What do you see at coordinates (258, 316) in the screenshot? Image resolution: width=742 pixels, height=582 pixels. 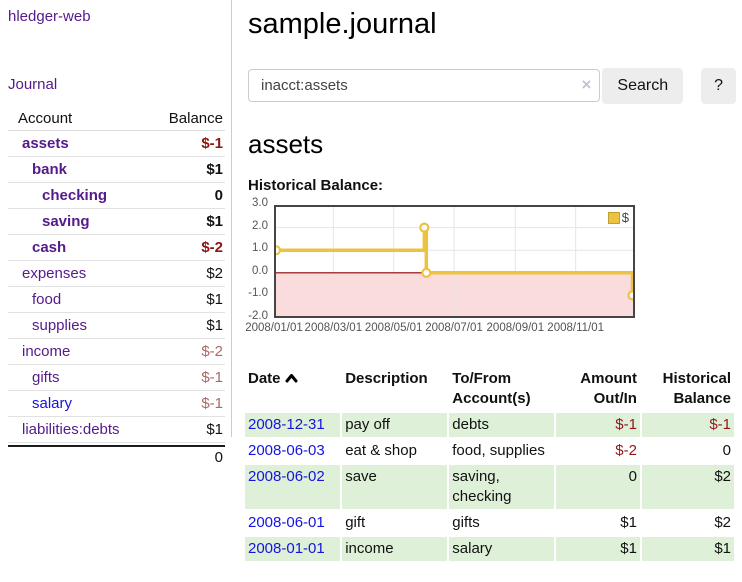 I see `y-axis-tick-label: -2.0` at bounding box center [258, 316].